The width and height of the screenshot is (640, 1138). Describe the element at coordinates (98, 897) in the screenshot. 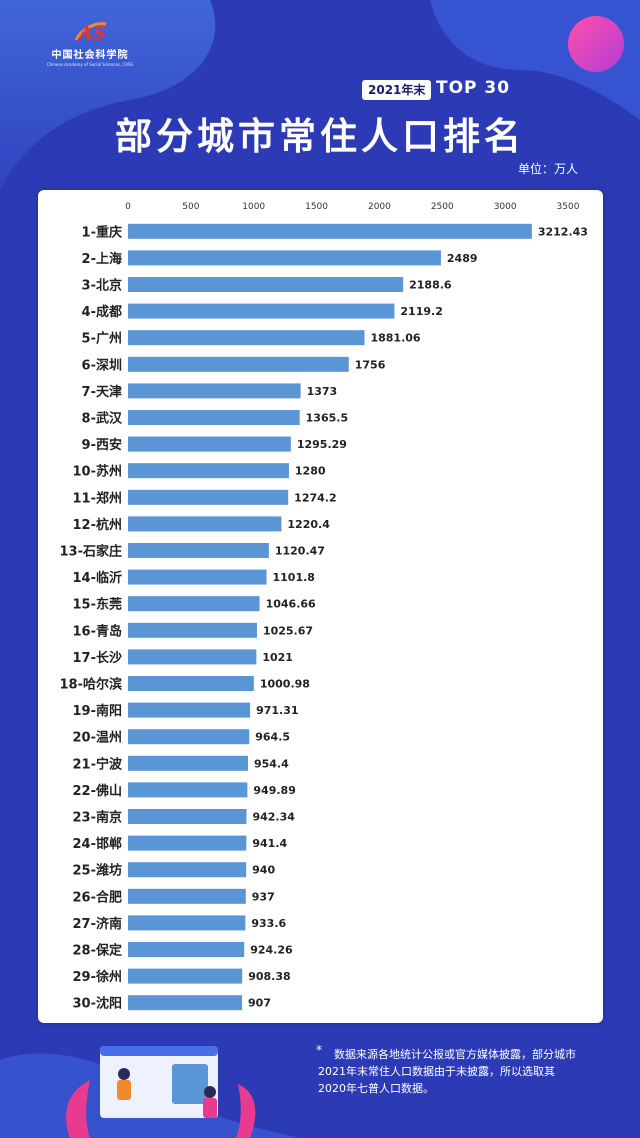

I see `category-label: 26-合肥` at that location.